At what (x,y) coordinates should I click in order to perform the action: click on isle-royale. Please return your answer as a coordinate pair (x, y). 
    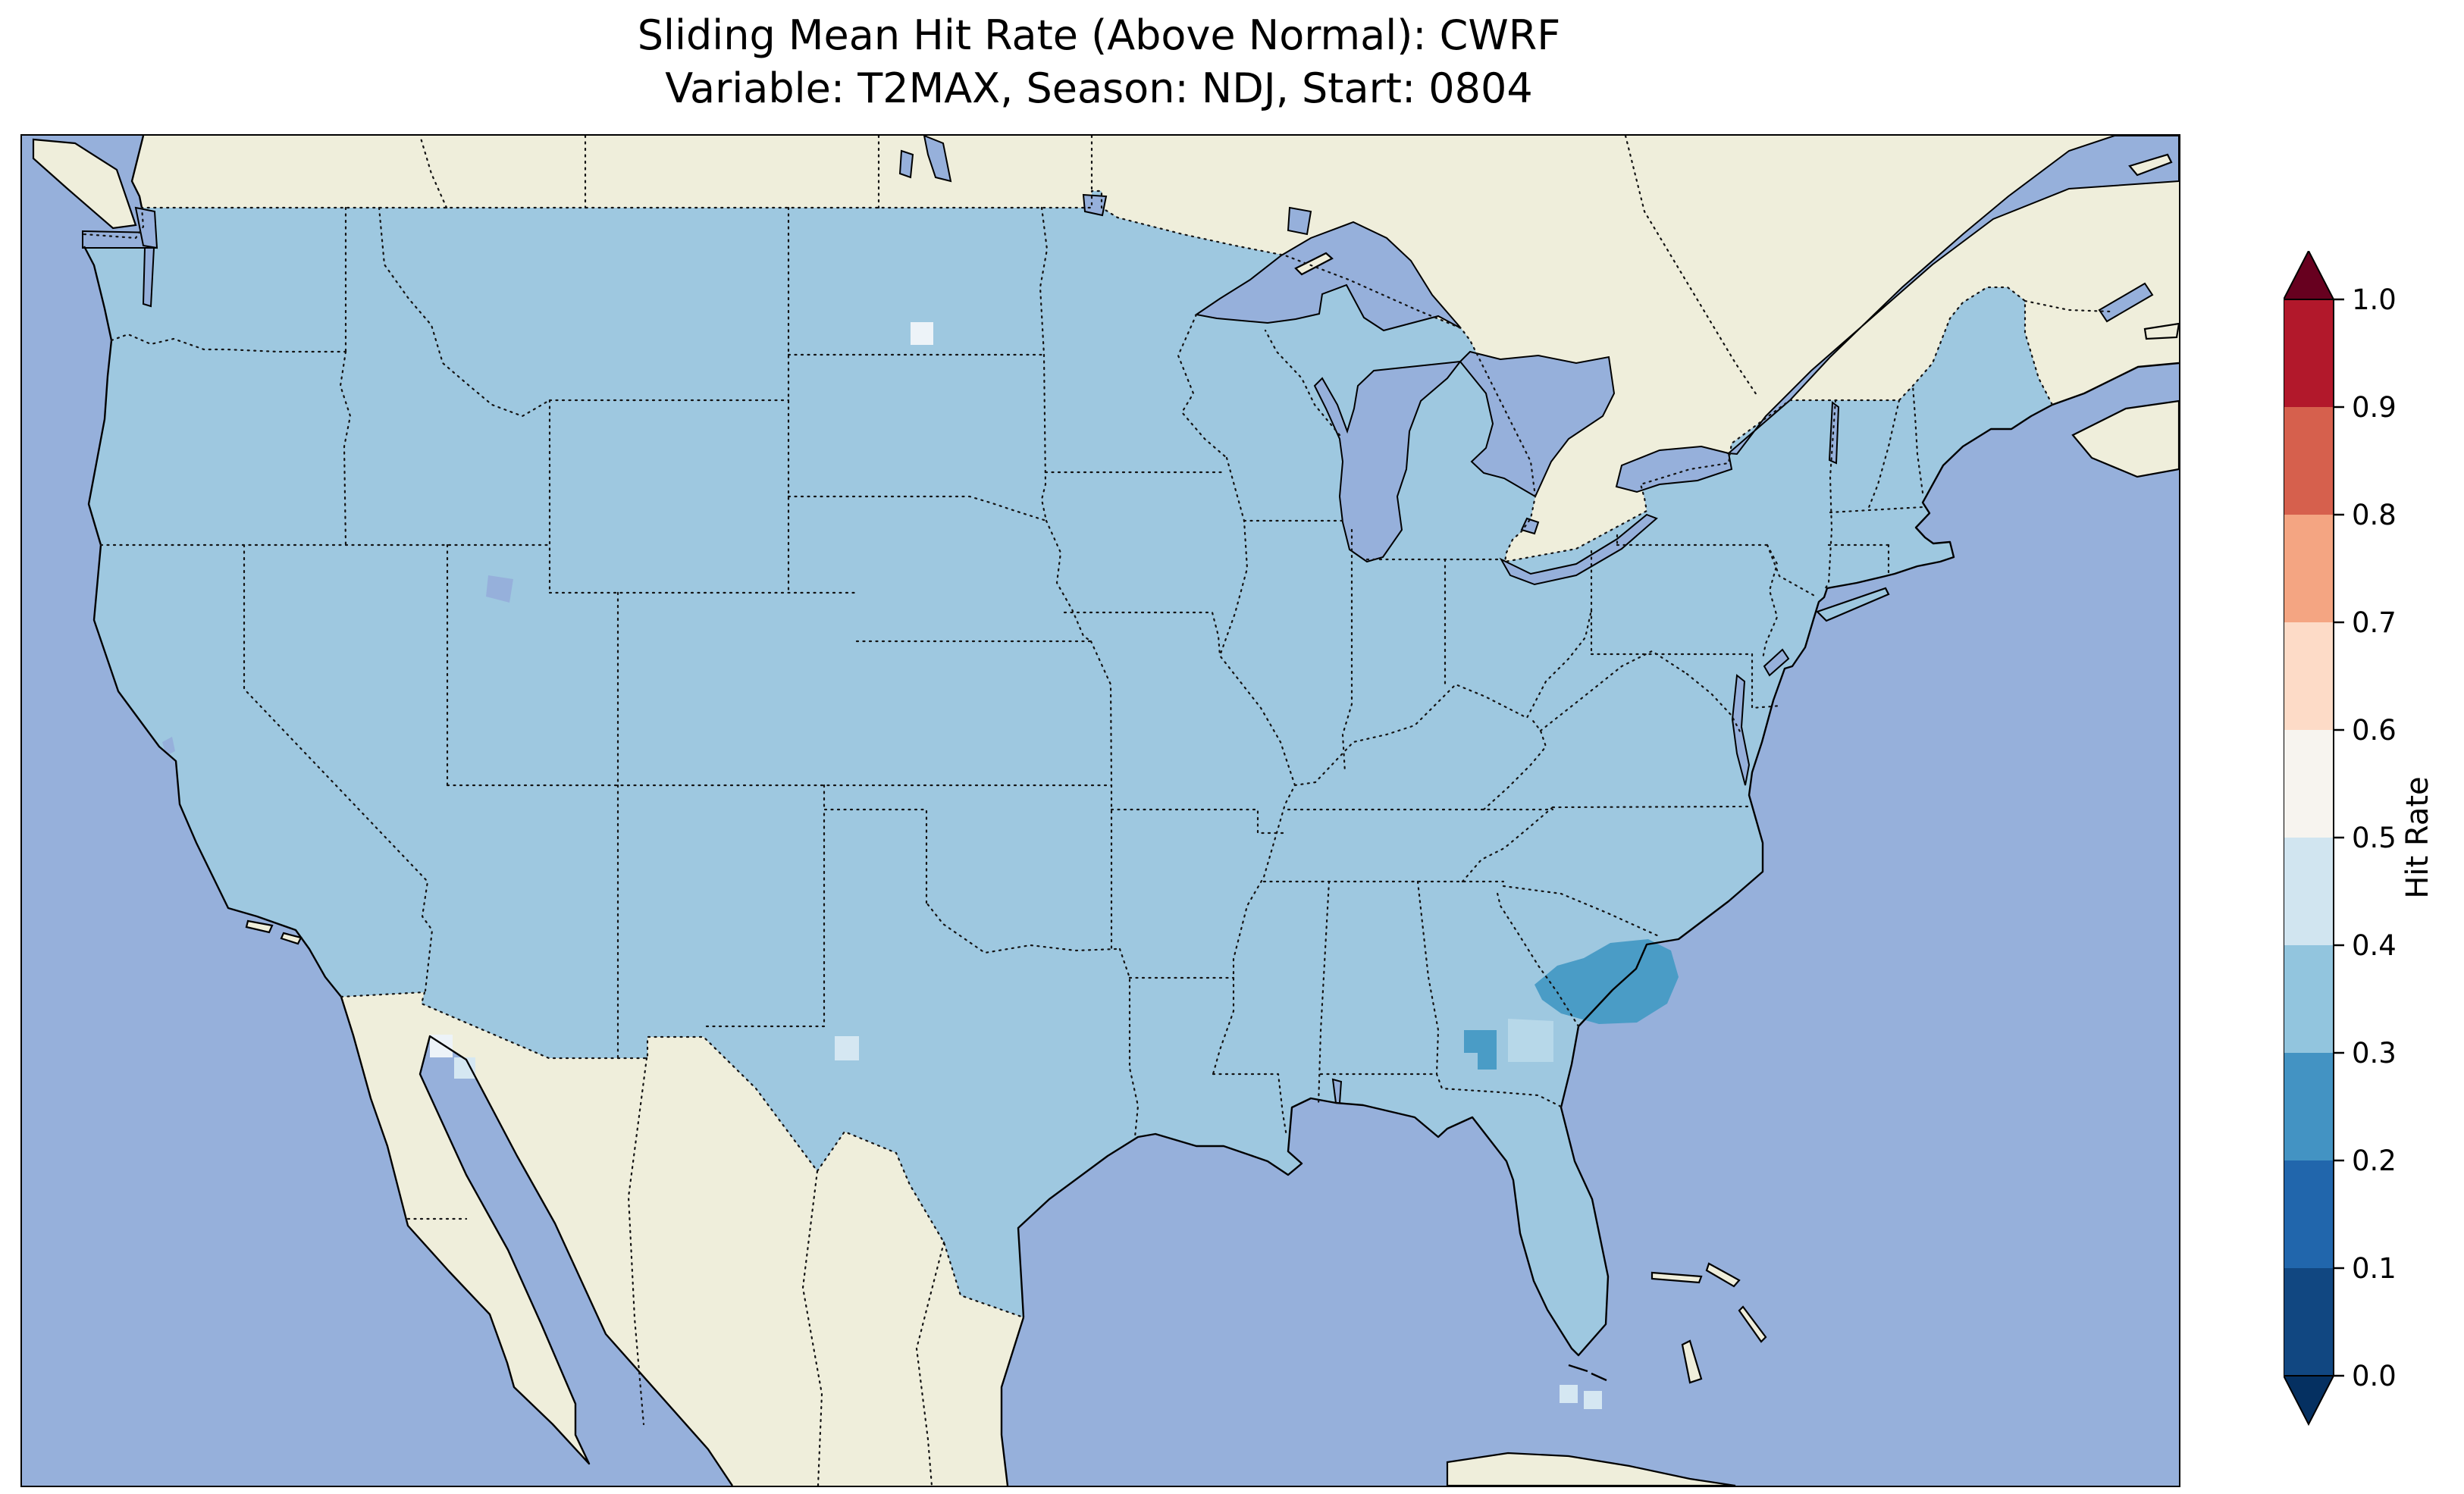
    Looking at the image, I should click on (1314, 264).